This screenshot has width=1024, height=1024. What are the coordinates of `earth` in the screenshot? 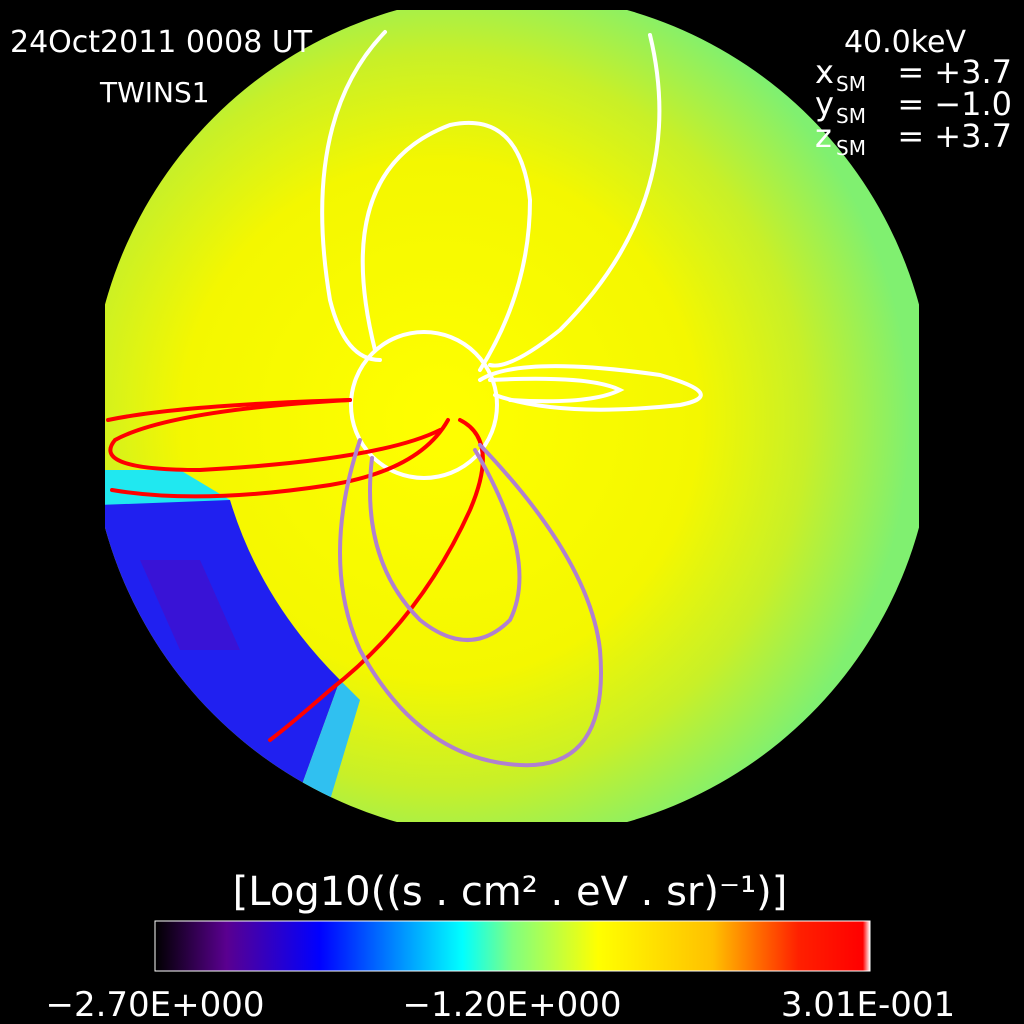 It's located at (424, 405).